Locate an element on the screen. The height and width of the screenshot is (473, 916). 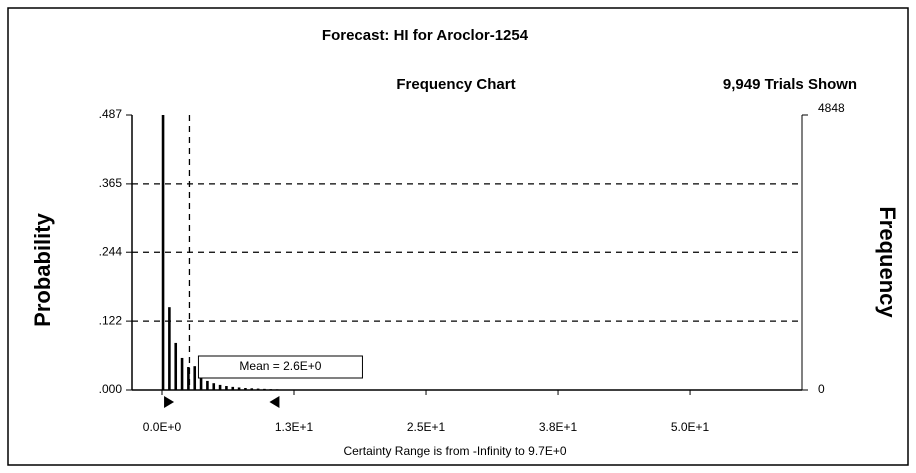
x-tick-label: 3.8E+1 is located at coordinates (558, 427).